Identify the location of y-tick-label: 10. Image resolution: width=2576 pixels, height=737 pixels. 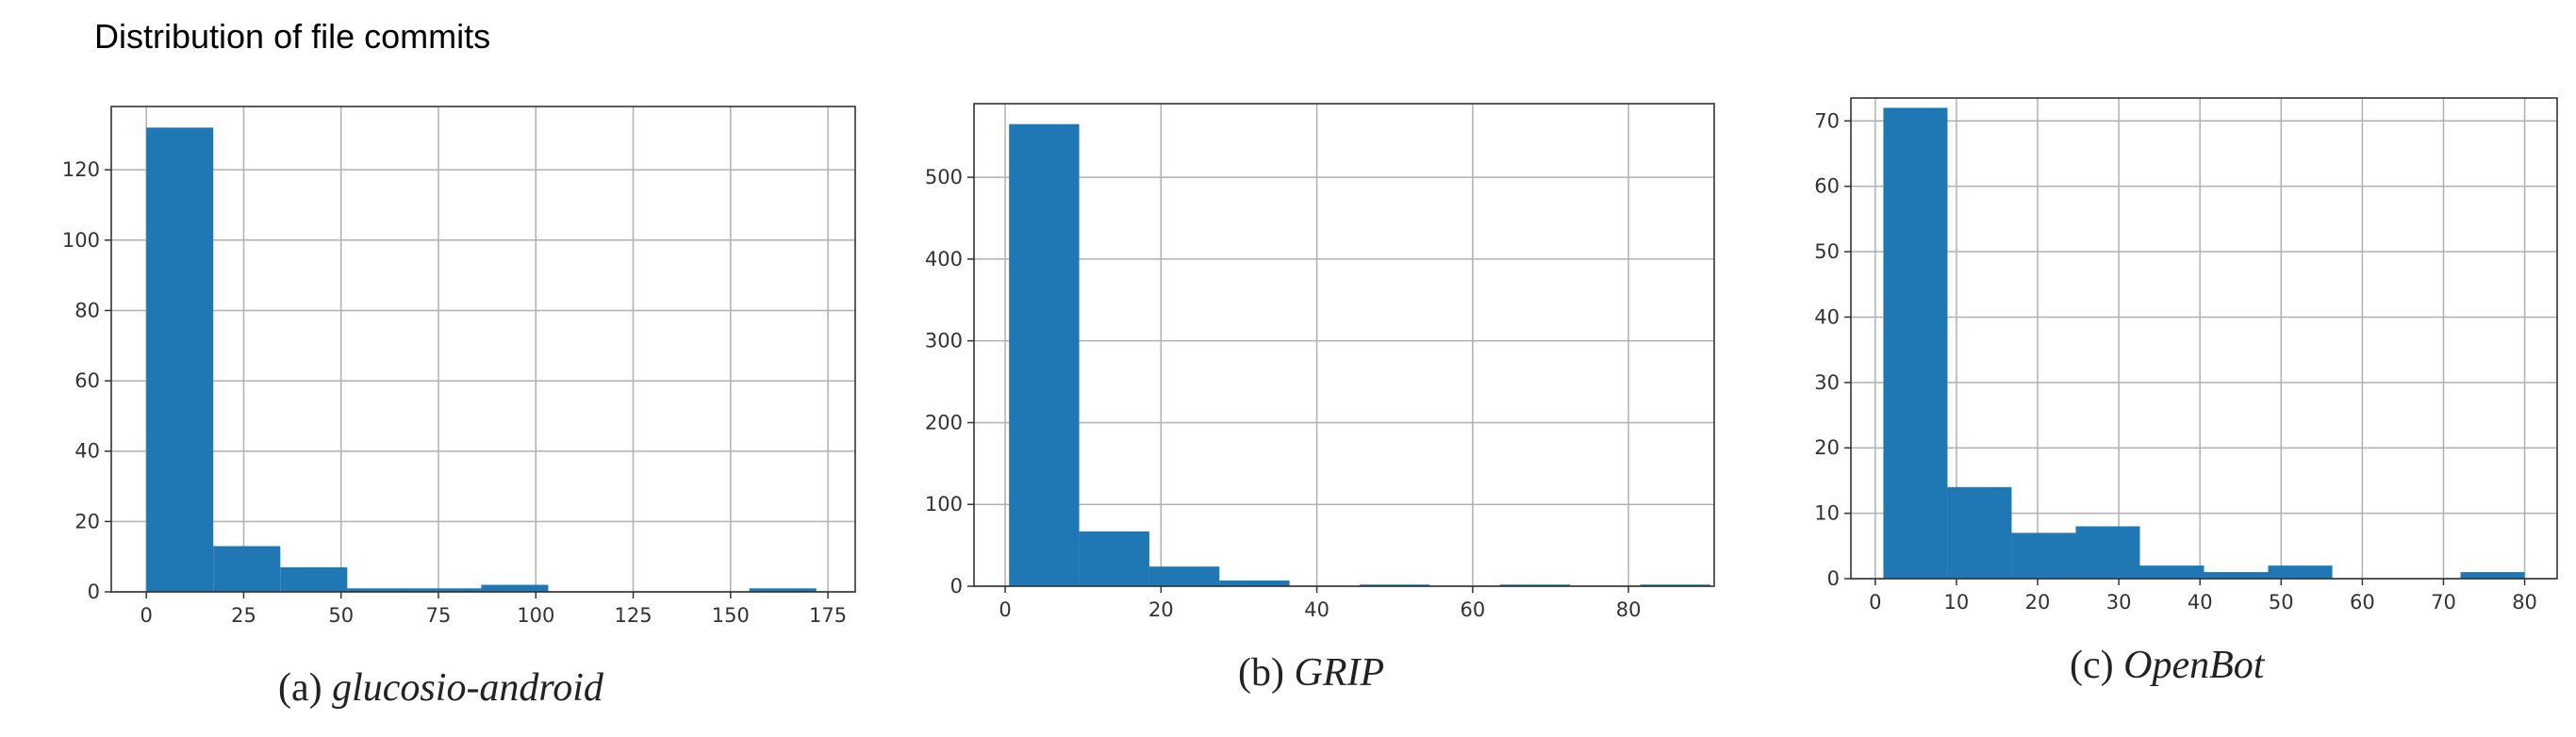
(1827, 513).